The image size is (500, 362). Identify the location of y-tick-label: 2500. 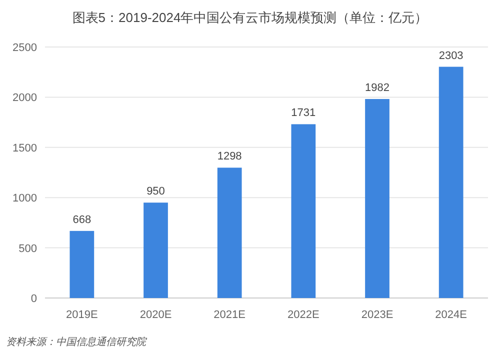
(24, 48).